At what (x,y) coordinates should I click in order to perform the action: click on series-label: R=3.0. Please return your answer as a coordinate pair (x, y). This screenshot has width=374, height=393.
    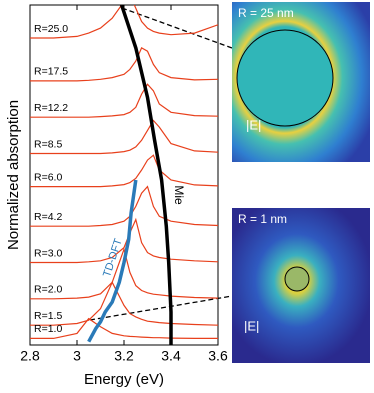
    Looking at the image, I should click on (48, 253).